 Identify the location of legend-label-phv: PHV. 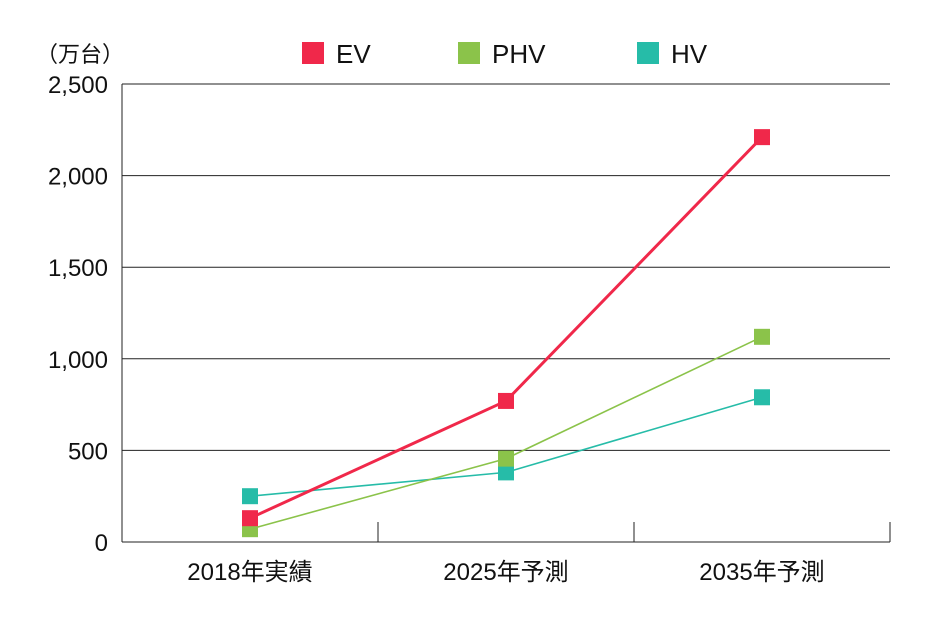
(519, 54).